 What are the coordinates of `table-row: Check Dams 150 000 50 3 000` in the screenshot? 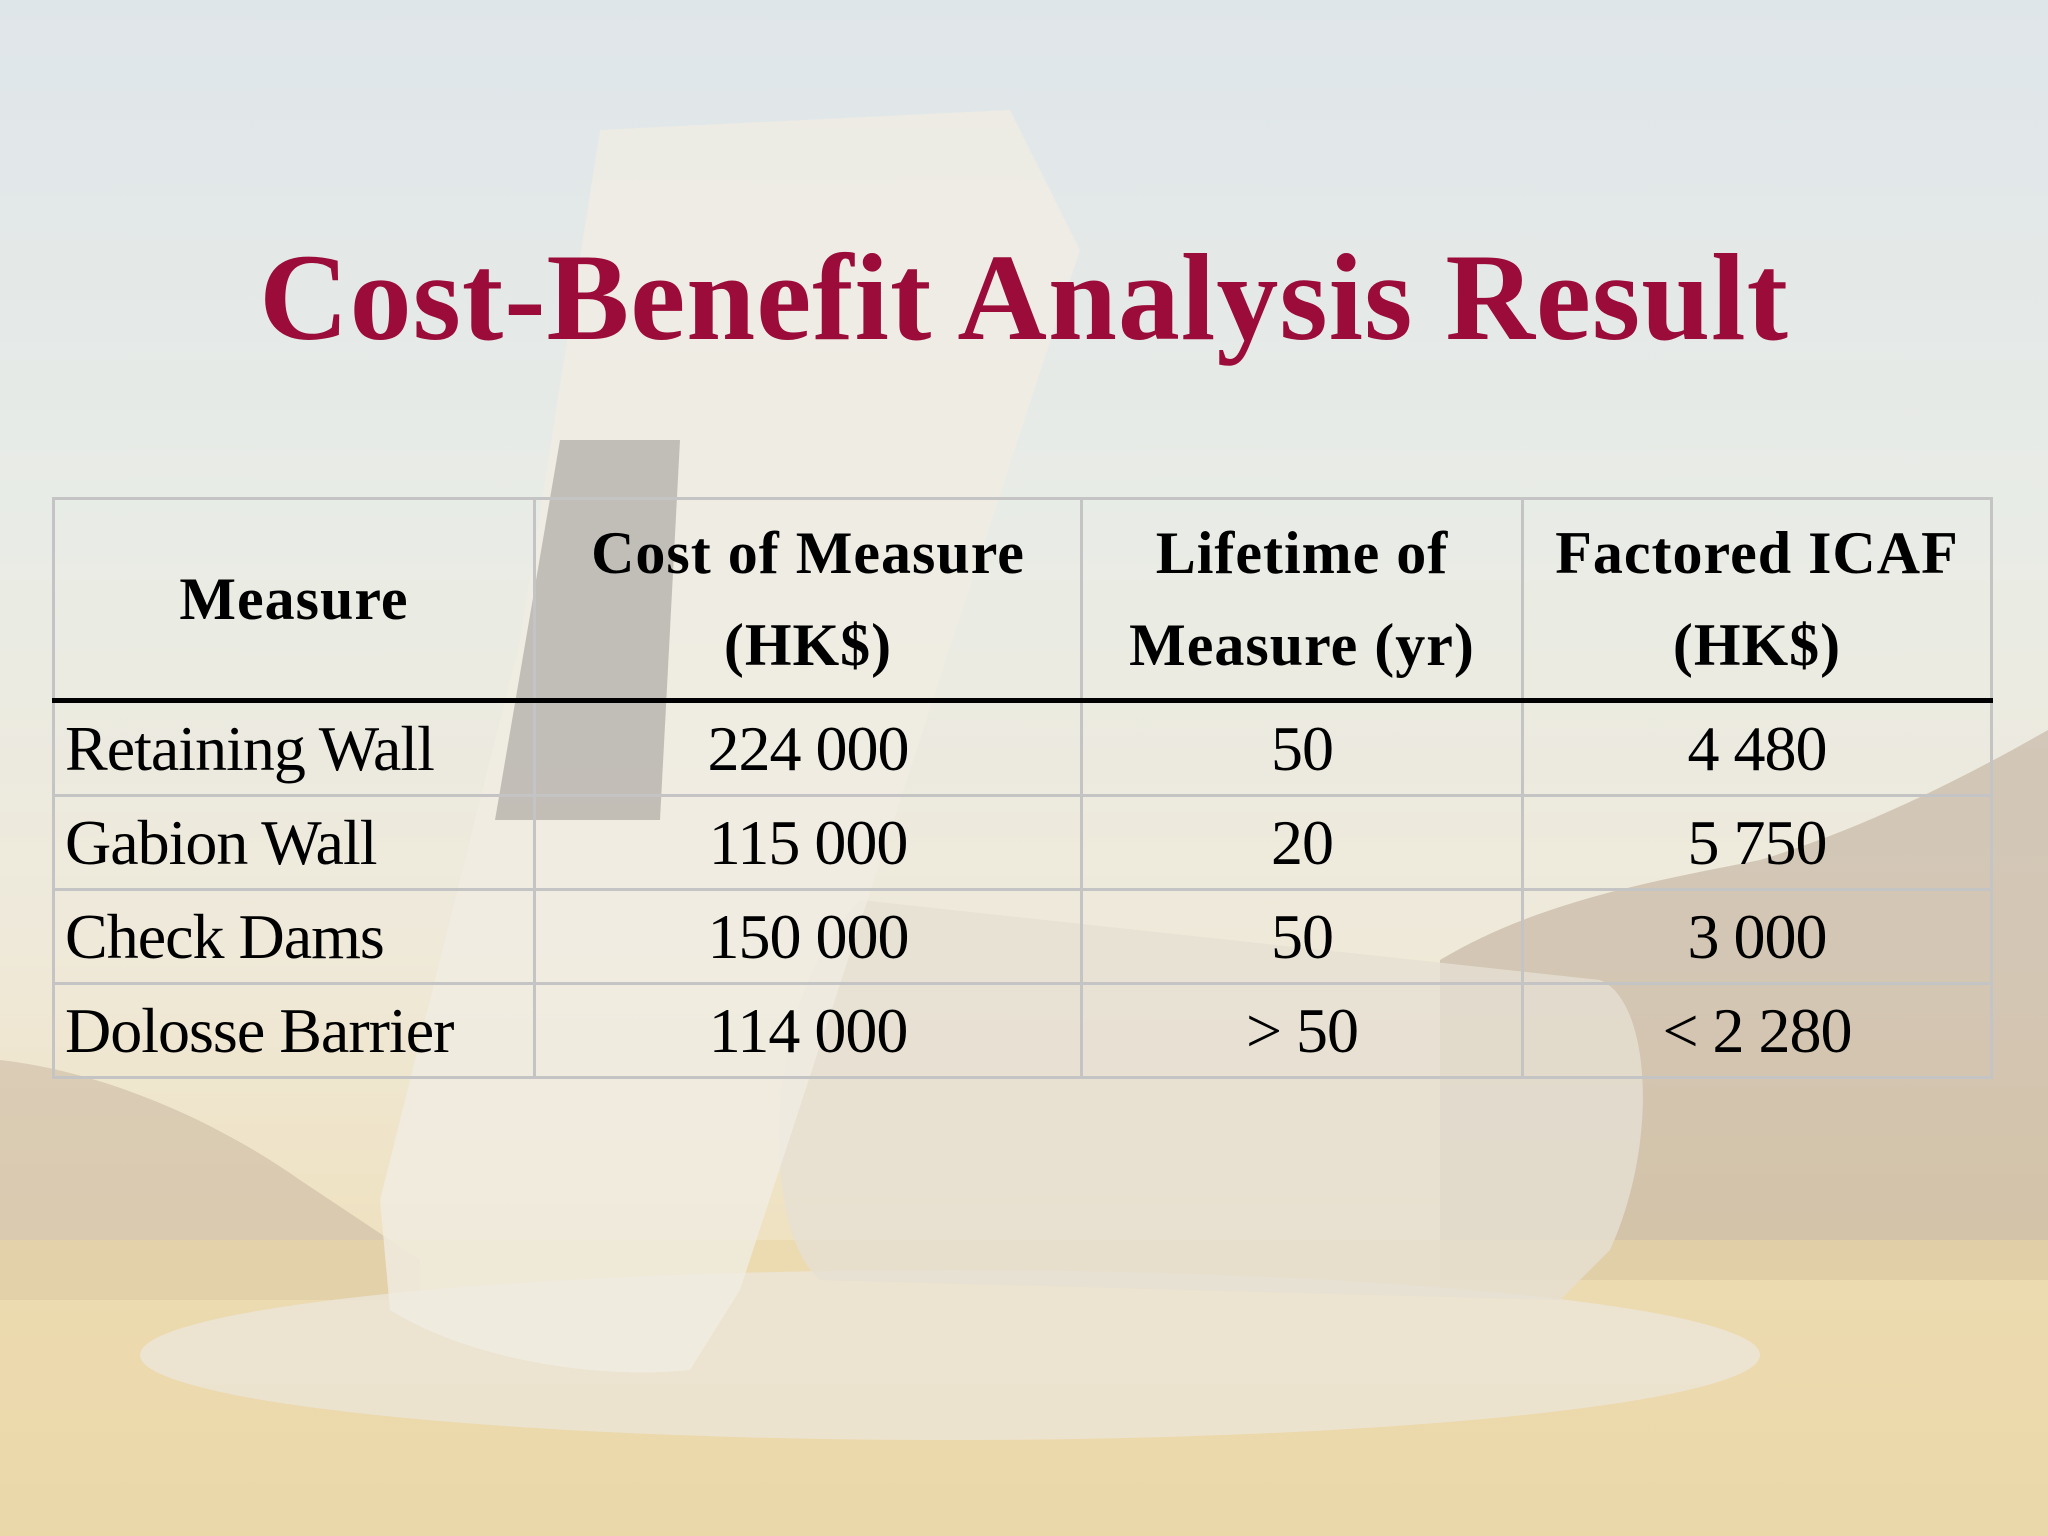 It's located at (1022, 936).